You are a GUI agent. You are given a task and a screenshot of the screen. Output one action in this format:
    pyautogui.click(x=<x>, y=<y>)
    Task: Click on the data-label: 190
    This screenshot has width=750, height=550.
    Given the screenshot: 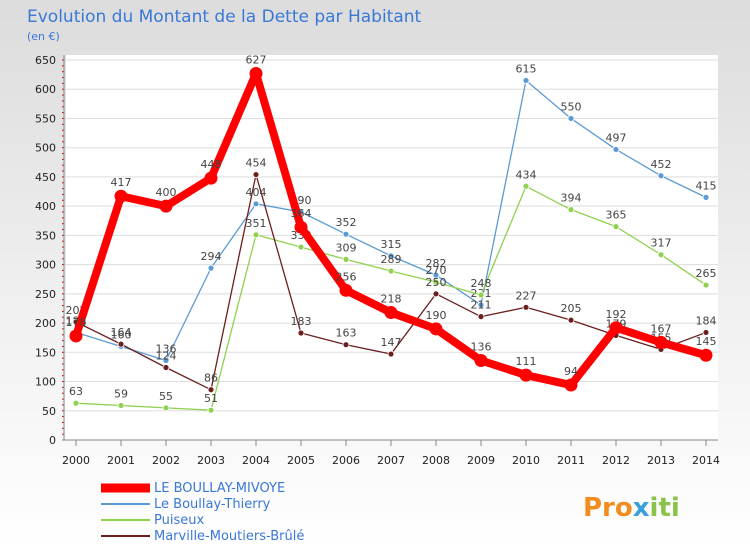 What is the action you would take?
    pyautogui.click(x=436, y=315)
    